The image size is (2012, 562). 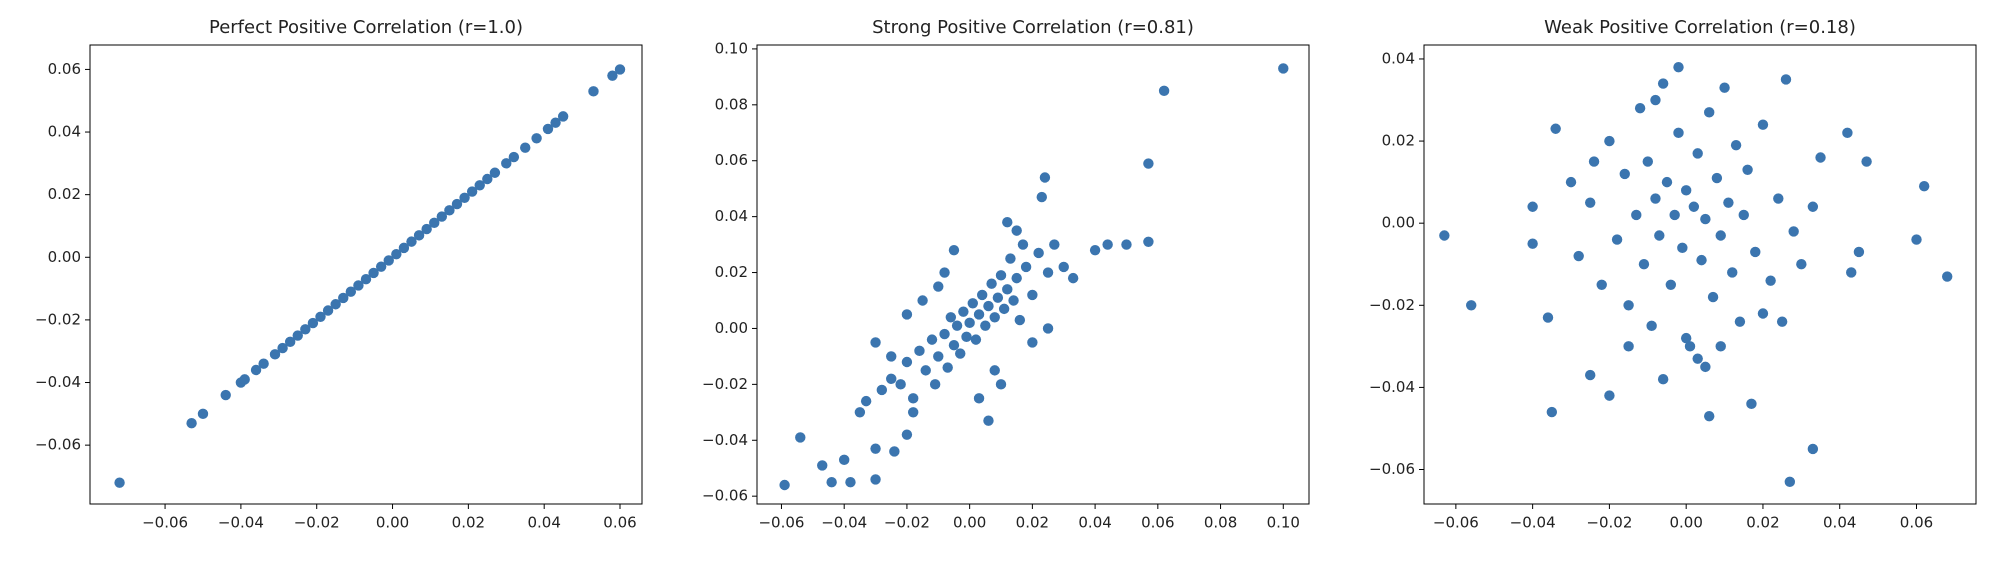 What do you see at coordinates (1398, 141) in the screenshot?
I see `y-tick-label: 0.02` at bounding box center [1398, 141].